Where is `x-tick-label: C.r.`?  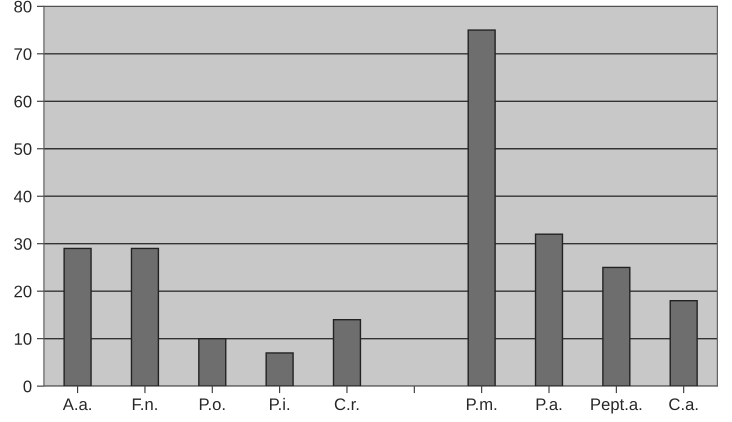 x-tick-label: C.r. is located at coordinates (346, 404).